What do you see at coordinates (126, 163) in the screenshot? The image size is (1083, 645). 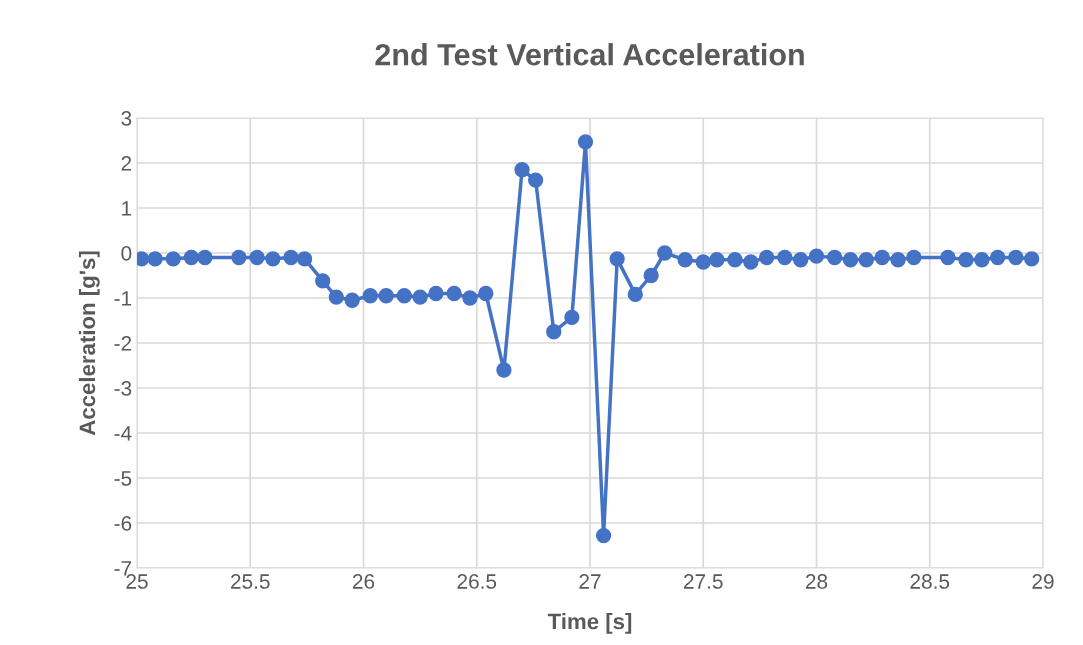 I see `y-tick-label: 2` at bounding box center [126, 163].